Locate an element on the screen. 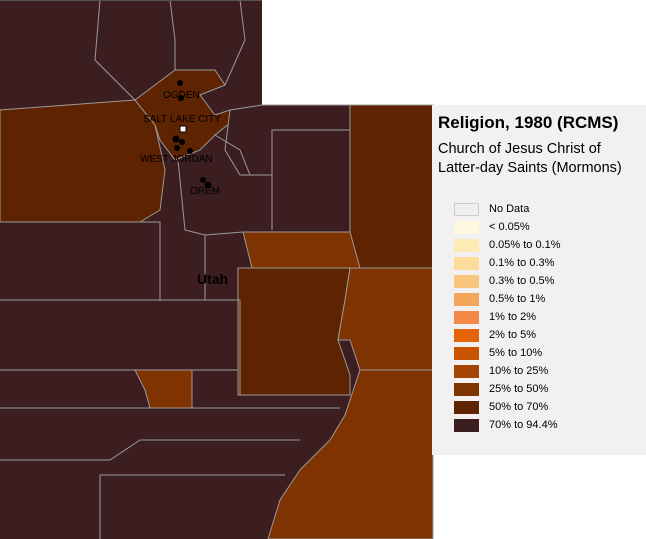 This screenshot has height=539, width=646. city-label-ogden: OGDEN is located at coordinates (181, 95).